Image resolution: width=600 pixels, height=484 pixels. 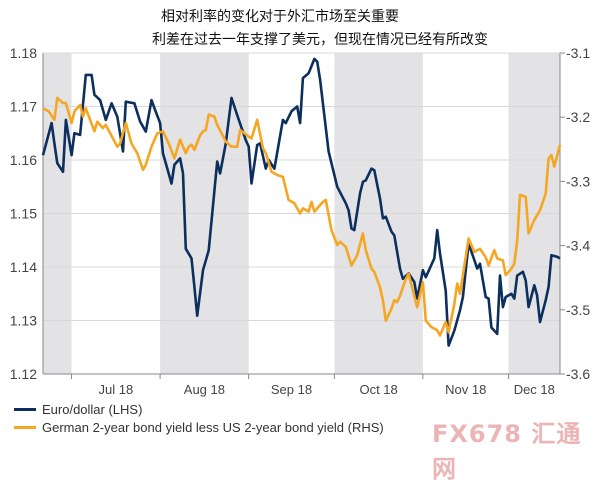 I want to click on right-tick-label: -3.1, so click(x=578, y=53).